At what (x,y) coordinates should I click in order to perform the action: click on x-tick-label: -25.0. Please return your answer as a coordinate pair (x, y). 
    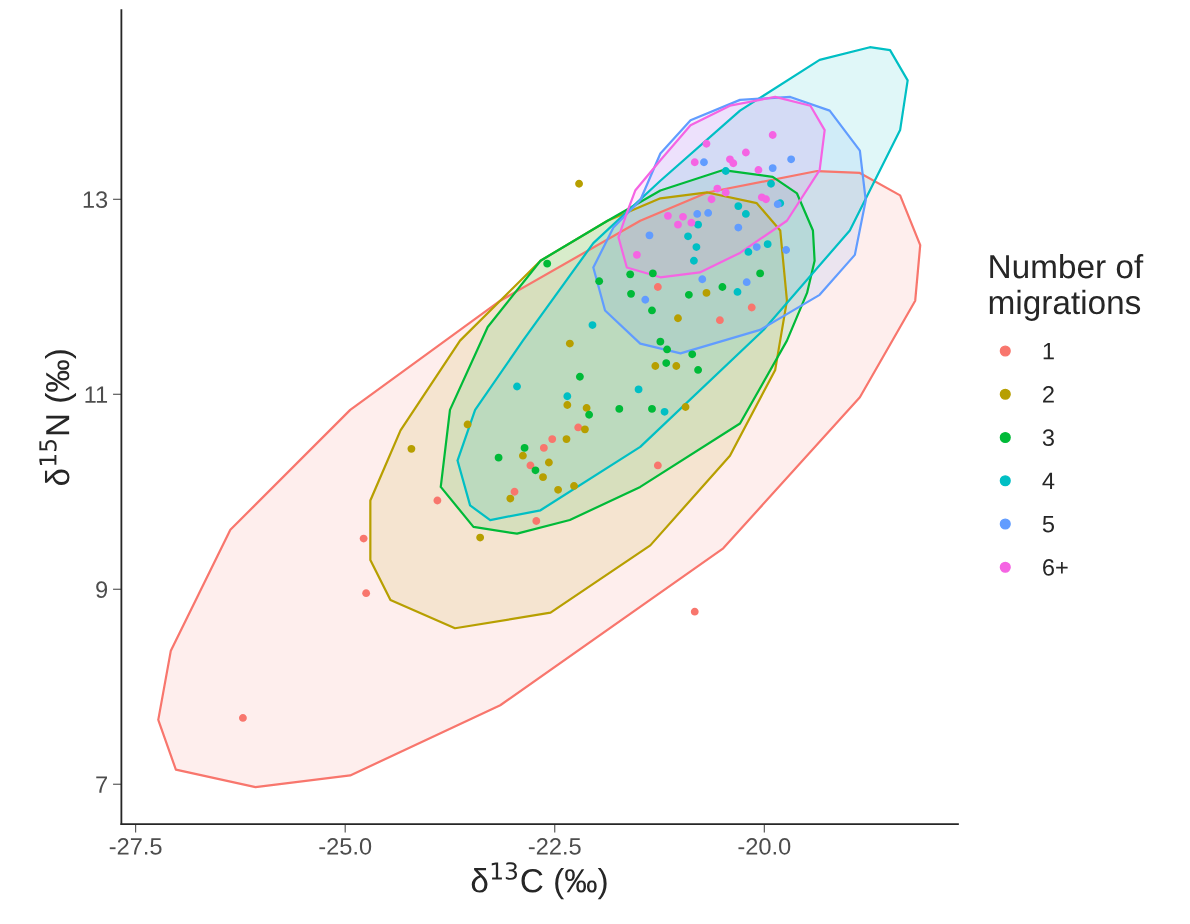
    Looking at the image, I should click on (345, 846).